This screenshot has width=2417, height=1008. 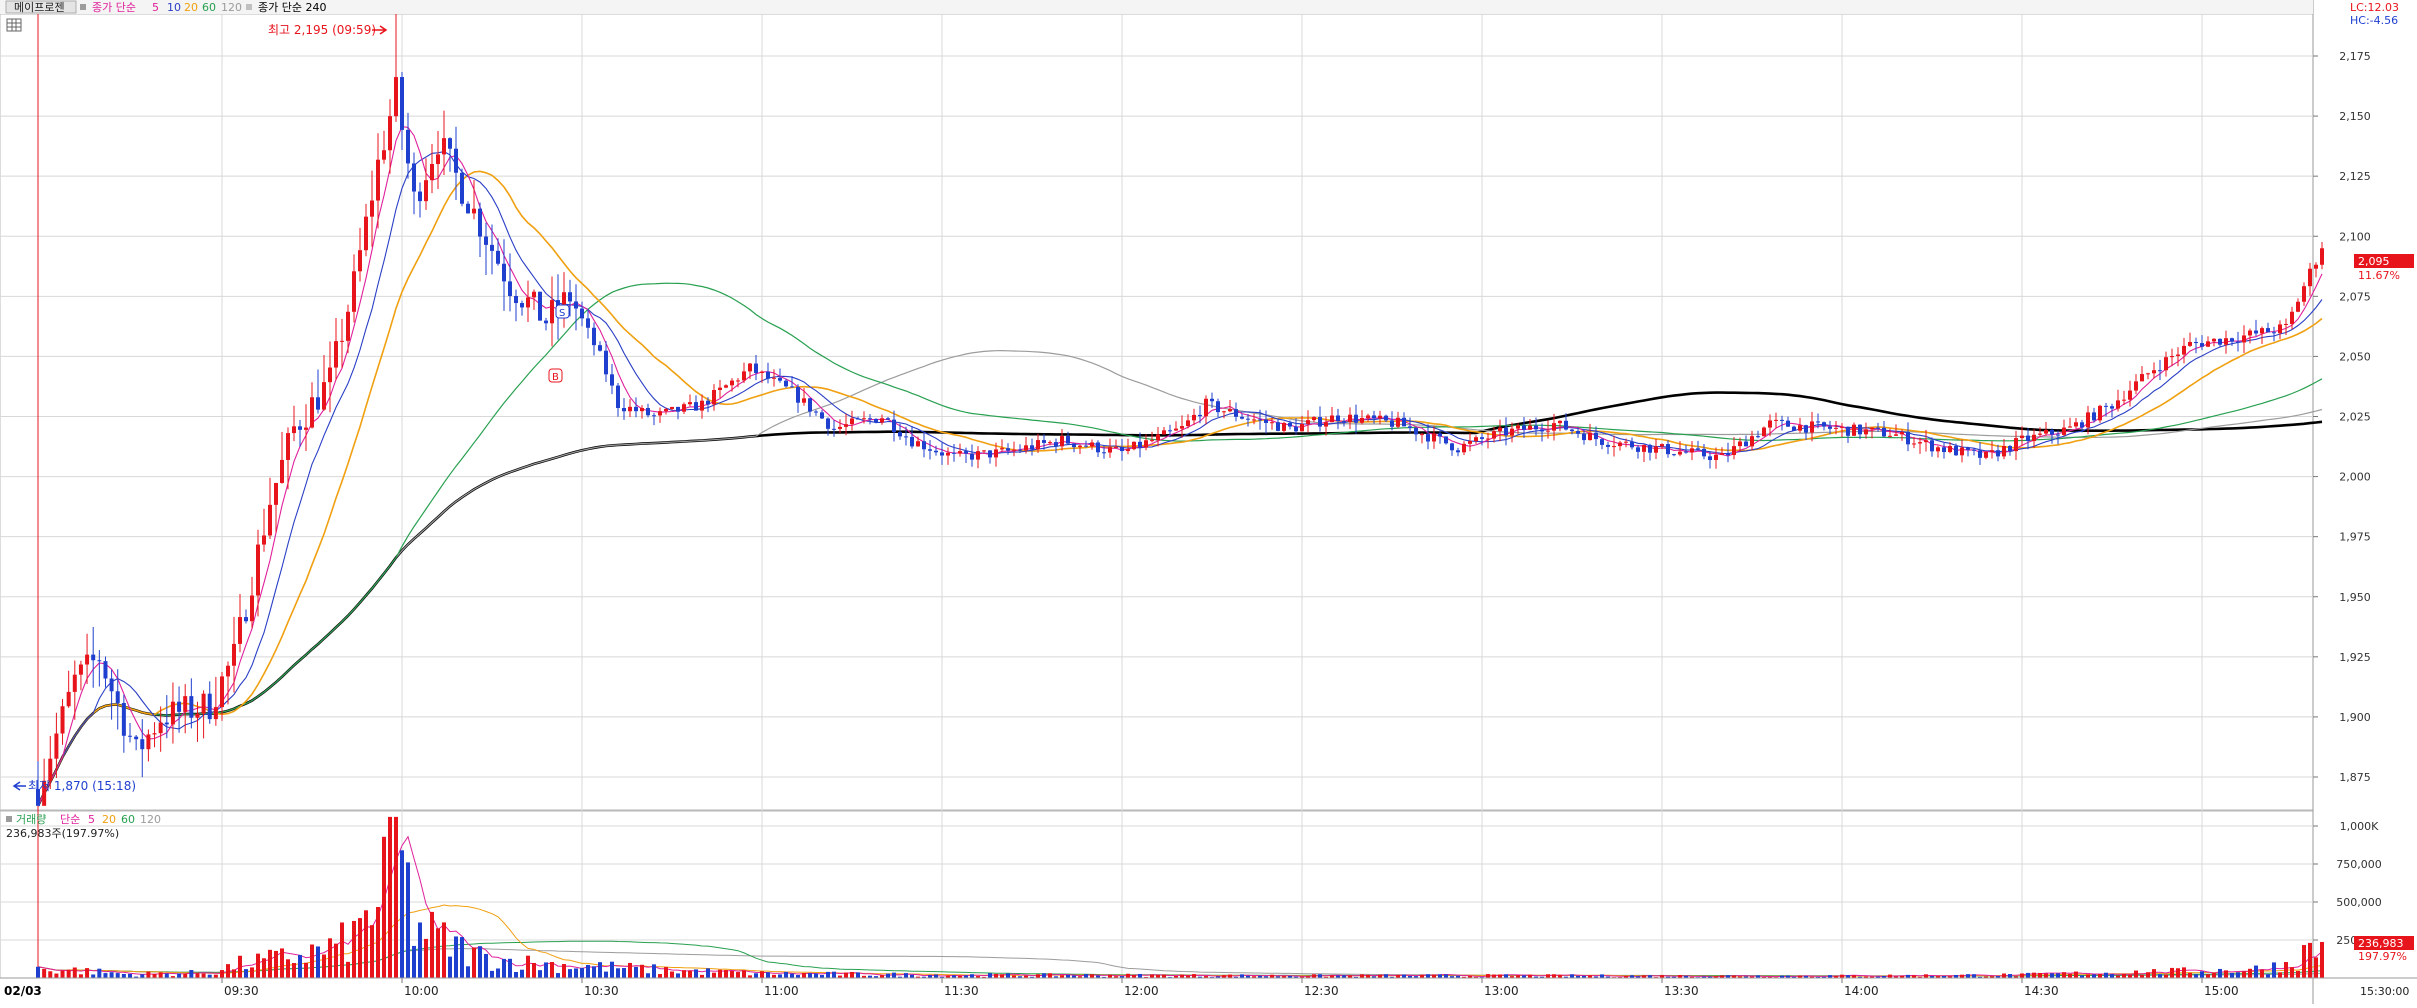 What do you see at coordinates (41, 7) in the screenshot?
I see `stock-name-tab` at bounding box center [41, 7].